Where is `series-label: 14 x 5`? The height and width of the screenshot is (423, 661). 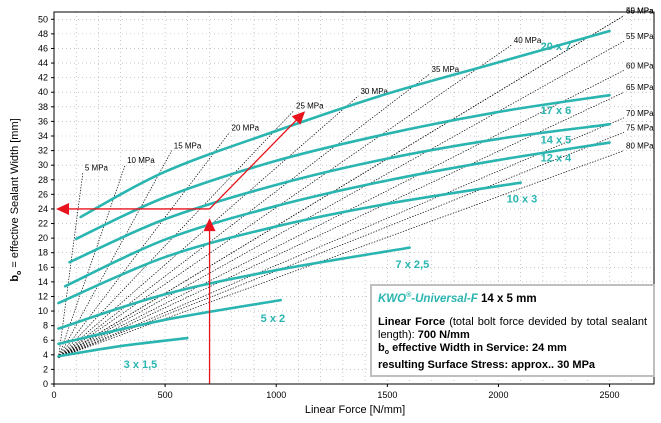
series-label: 14 x 5 is located at coordinates (556, 140).